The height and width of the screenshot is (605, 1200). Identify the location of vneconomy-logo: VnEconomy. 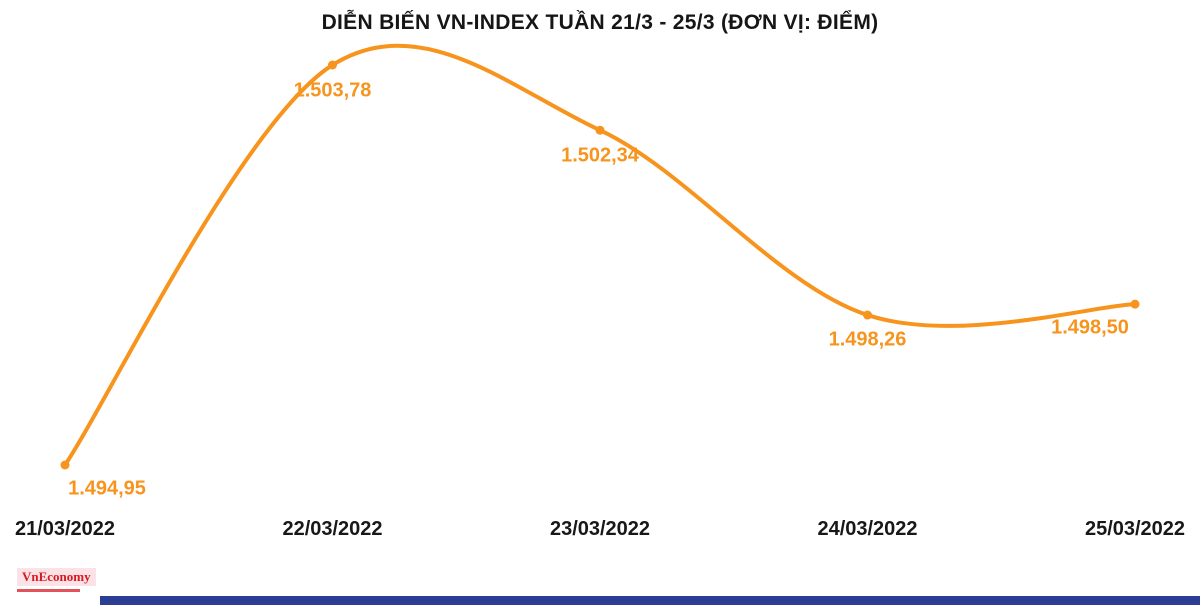
(56, 577).